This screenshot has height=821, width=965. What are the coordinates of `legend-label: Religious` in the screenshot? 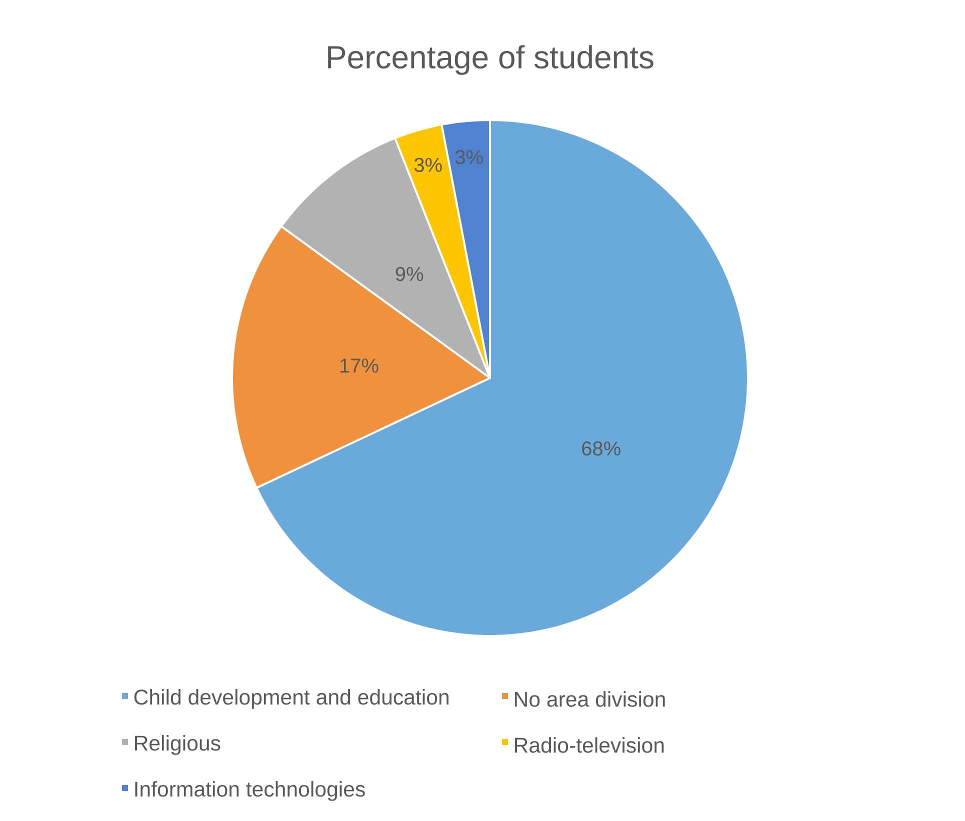 It's located at (177, 745).